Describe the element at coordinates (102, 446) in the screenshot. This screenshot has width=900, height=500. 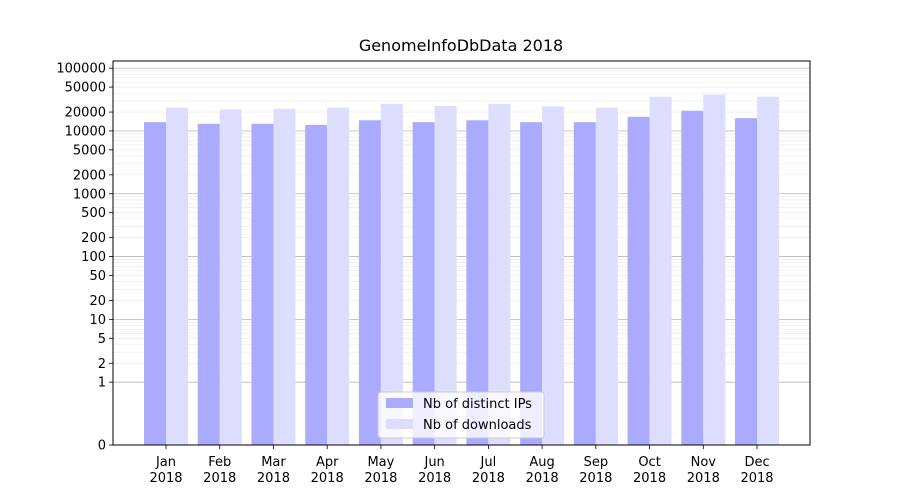
I see `y-tick-label: 0` at that location.